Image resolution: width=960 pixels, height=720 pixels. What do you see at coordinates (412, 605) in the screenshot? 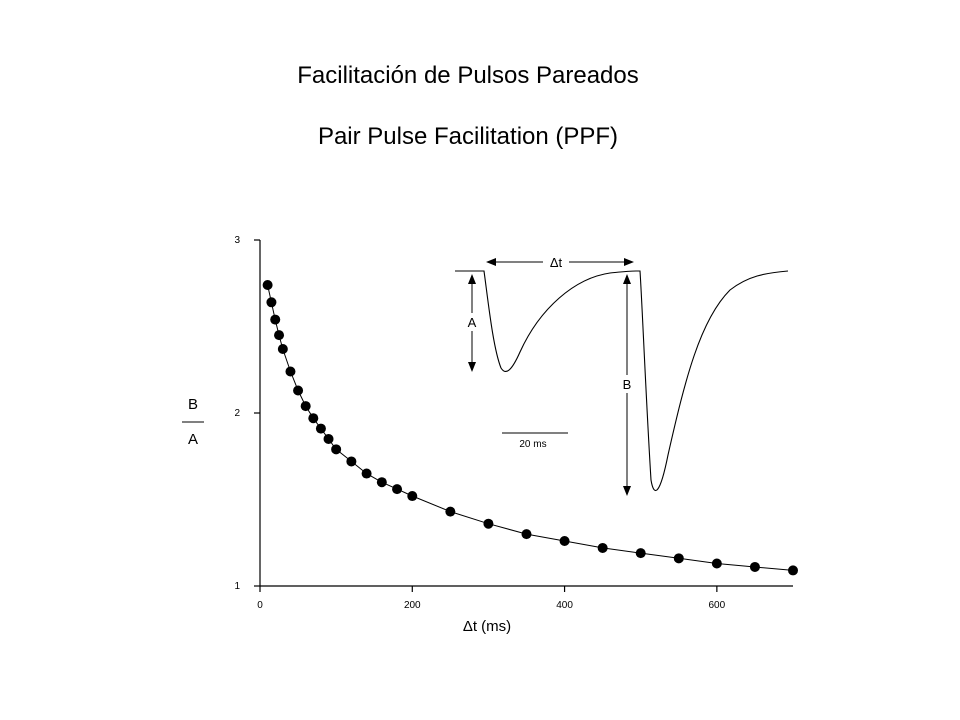
I see `x-tick-label: 200` at bounding box center [412, 605].